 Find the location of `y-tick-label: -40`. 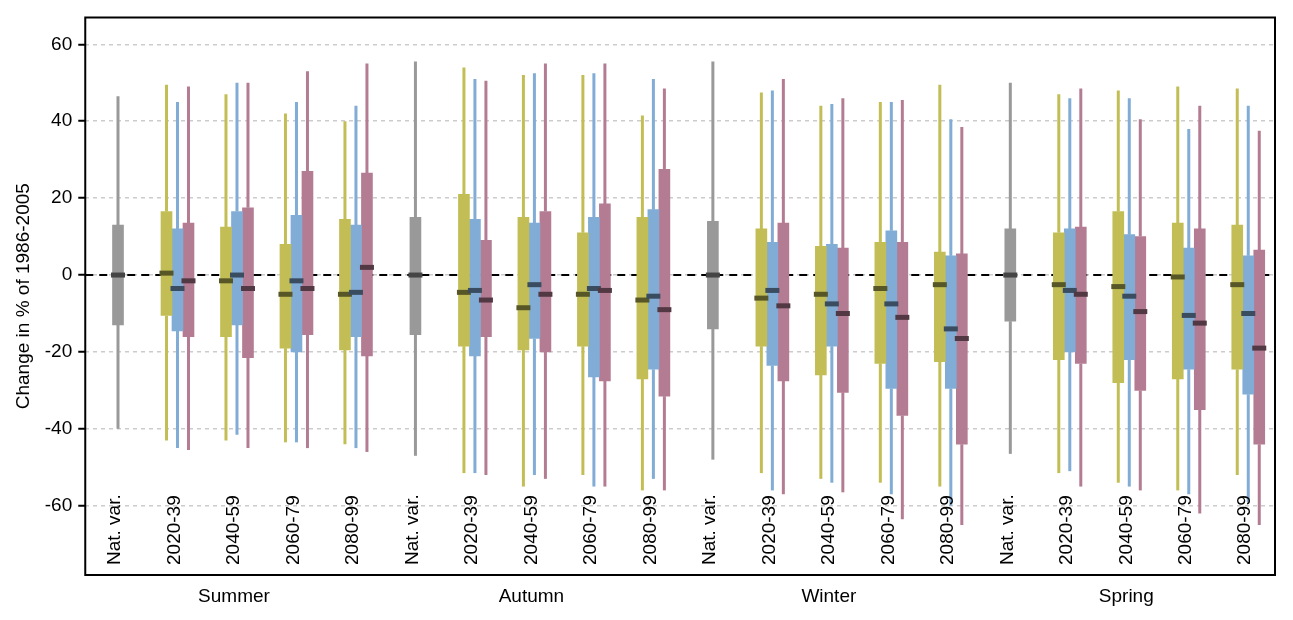

y-tick-label: -40 is located at coordinates (58, 428).